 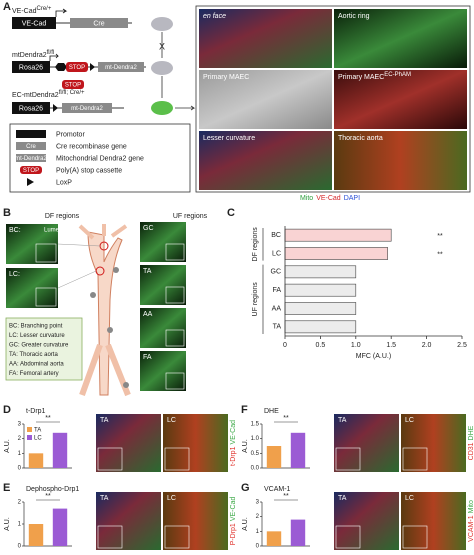 What do you see at coordinates (36, 411) in the screenshot?
I see `chart-title: t-Drp1` at bounding box center [36, 411].